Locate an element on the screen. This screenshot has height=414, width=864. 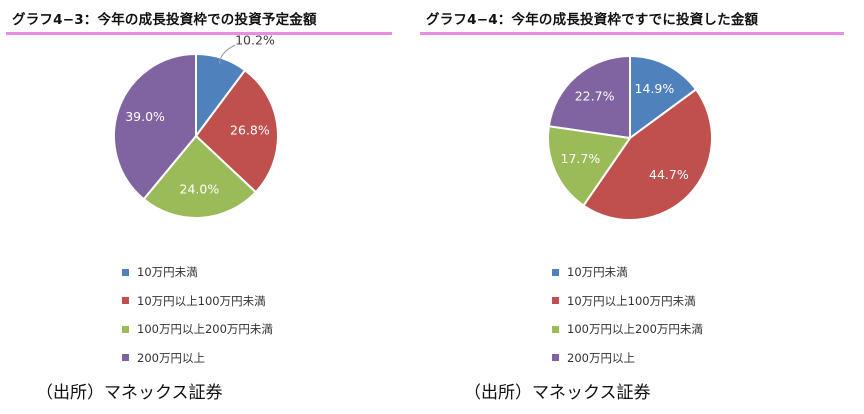
pie-chart: 10.2% 26.8% 24.0% 39.0% is located at coordinates (196, 126).